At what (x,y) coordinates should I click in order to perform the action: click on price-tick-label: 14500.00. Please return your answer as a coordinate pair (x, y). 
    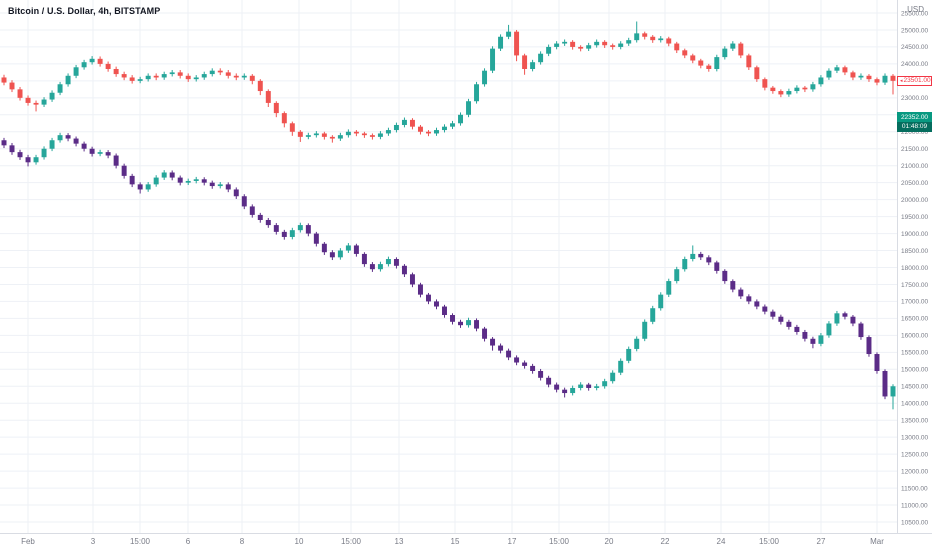
    Looking at the image, I should click on (914, 387).